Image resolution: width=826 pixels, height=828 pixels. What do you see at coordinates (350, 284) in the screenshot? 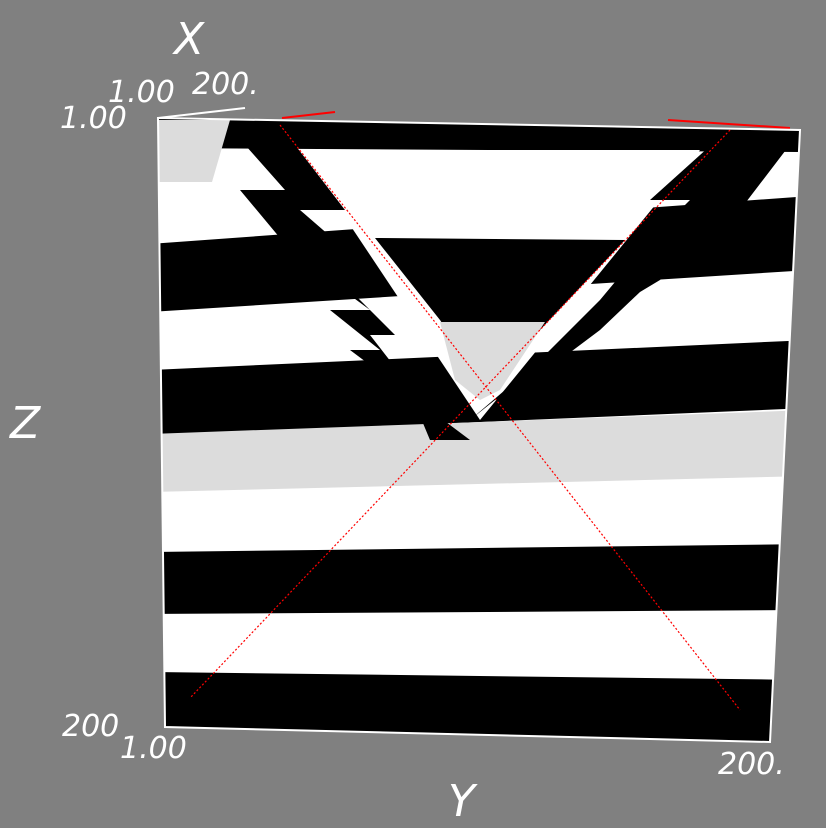
I see `left-zigzag` at bounding box center [350, 284].